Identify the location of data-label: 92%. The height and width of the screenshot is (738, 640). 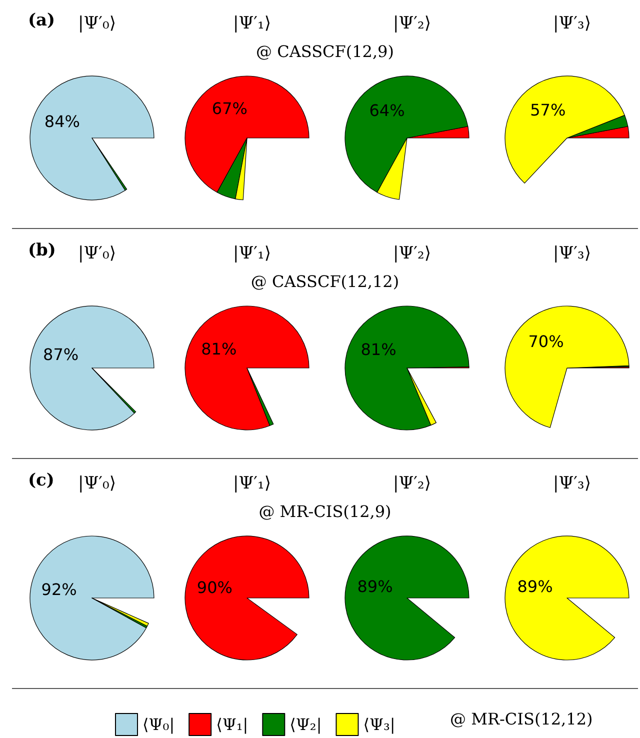
(59, 590).